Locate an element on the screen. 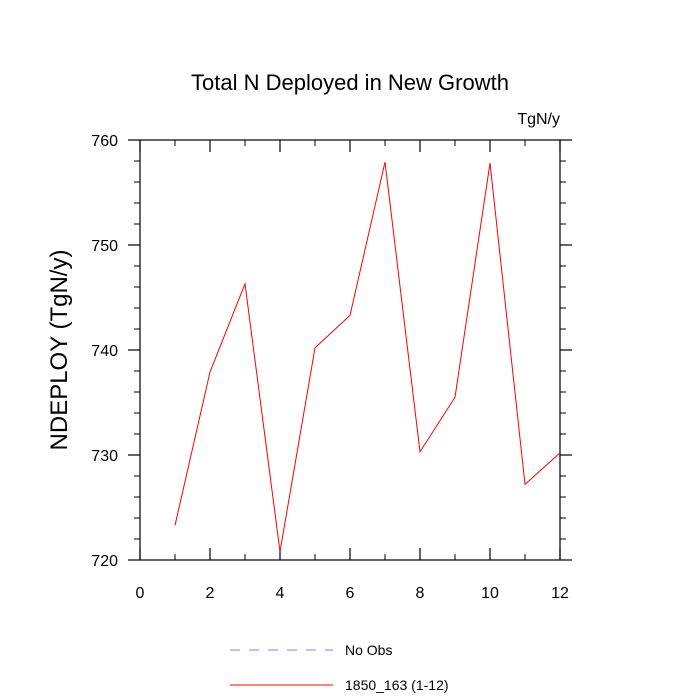 This screenshot has width=700, height=700. y-tick-label: 730 is located at coordinates (104, 456).